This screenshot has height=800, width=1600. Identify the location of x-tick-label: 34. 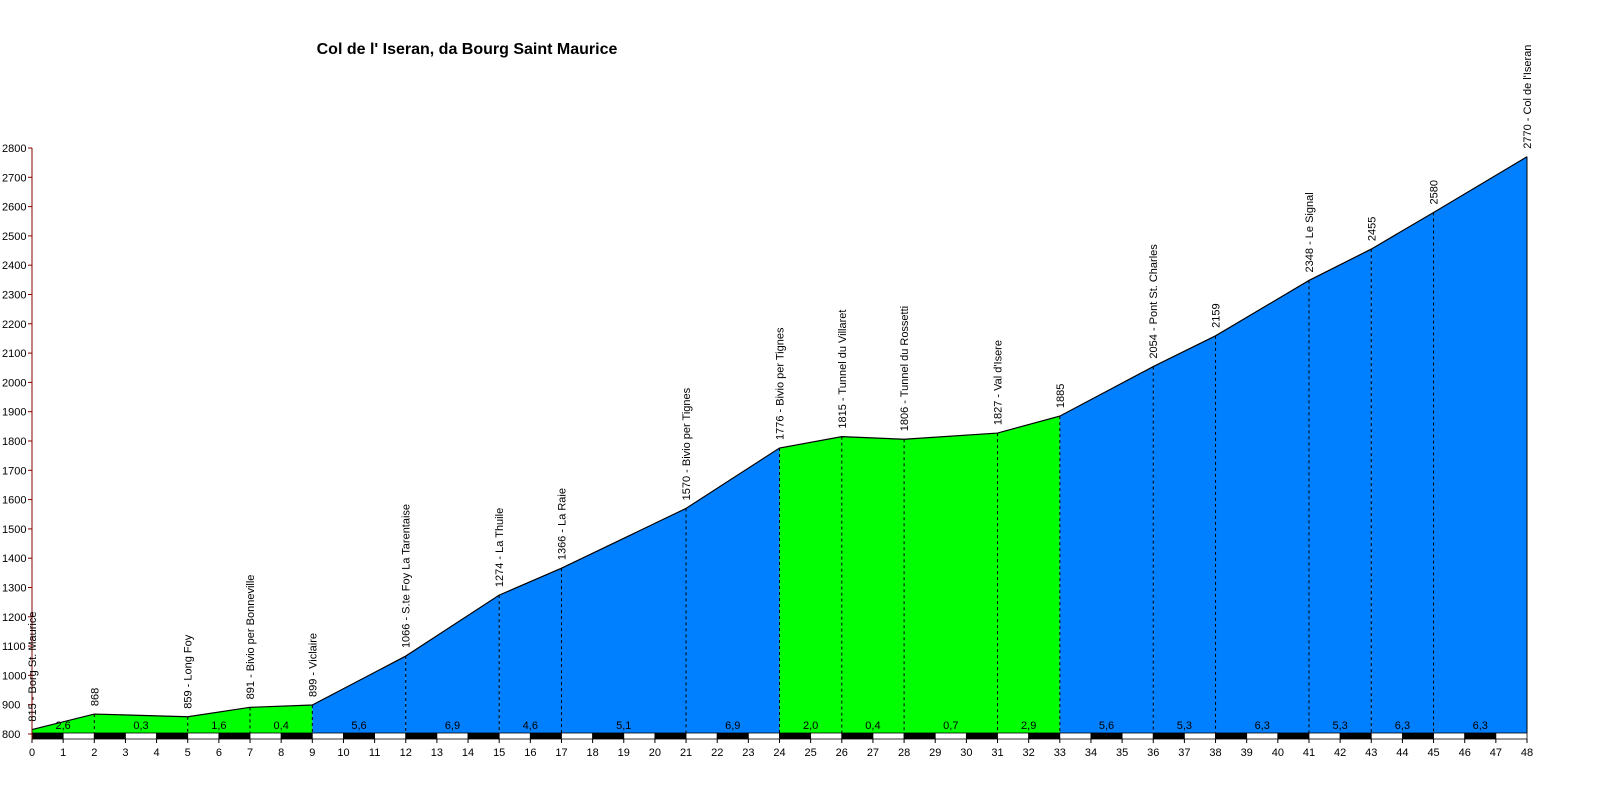
(1091, 753).